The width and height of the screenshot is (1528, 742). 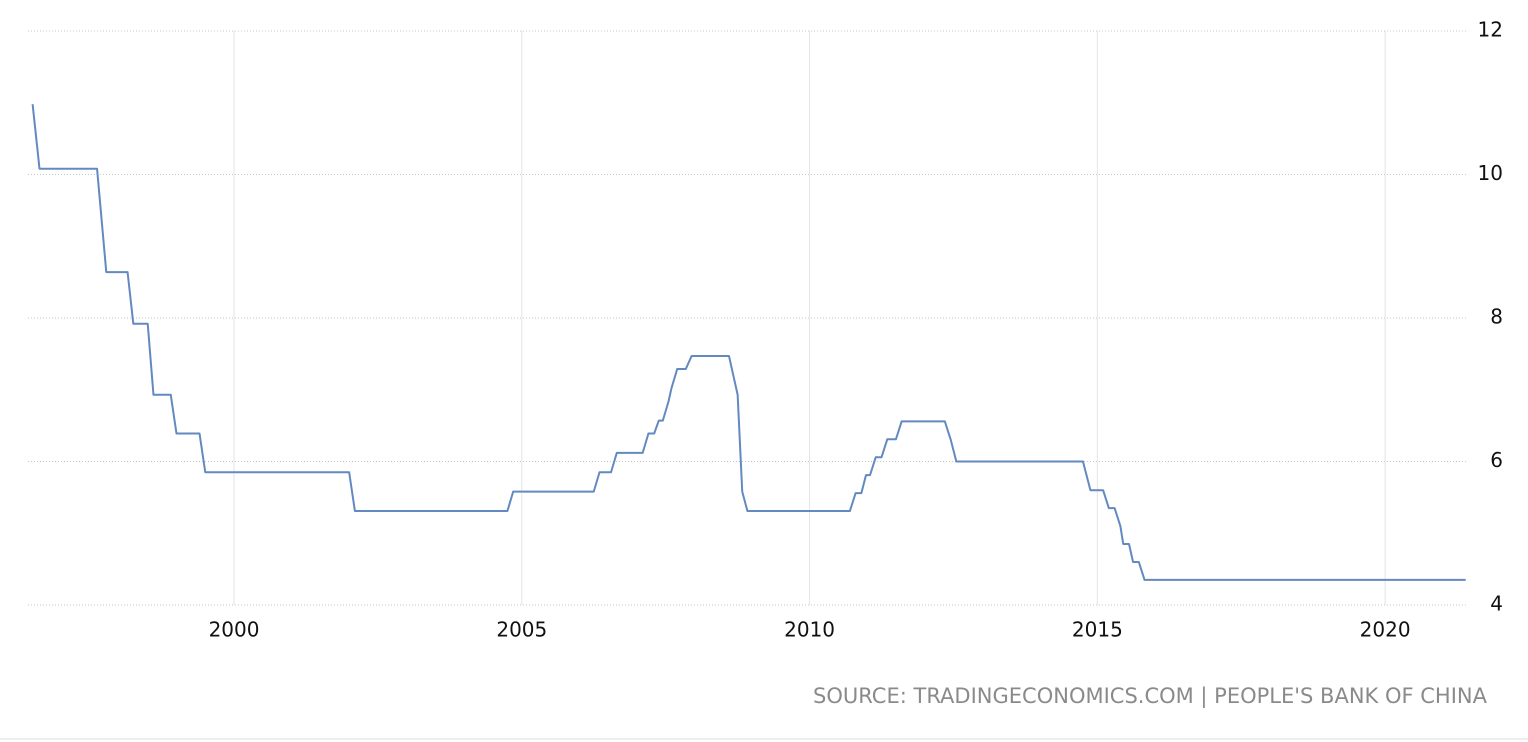 I want to click on x-tick-label: 2010, so click(x=809, y=630).